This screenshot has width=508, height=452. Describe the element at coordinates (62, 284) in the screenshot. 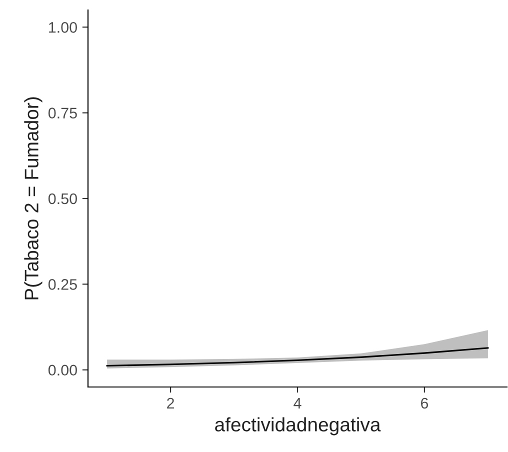

I see `y-tick-label: 0.25` at that location.